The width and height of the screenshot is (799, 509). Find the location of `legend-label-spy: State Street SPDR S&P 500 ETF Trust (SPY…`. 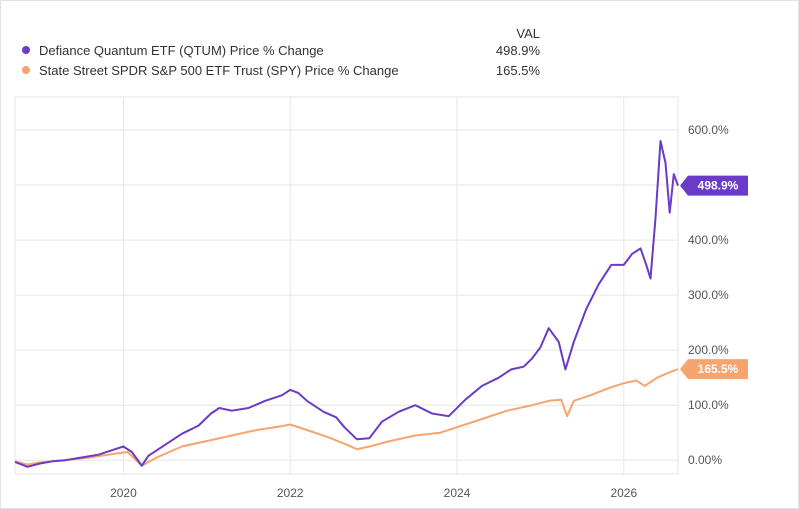

legend-label-spy: State Street SPDR S&P 500 ETF Trust (SPY… is located at coordinates (219, 70).